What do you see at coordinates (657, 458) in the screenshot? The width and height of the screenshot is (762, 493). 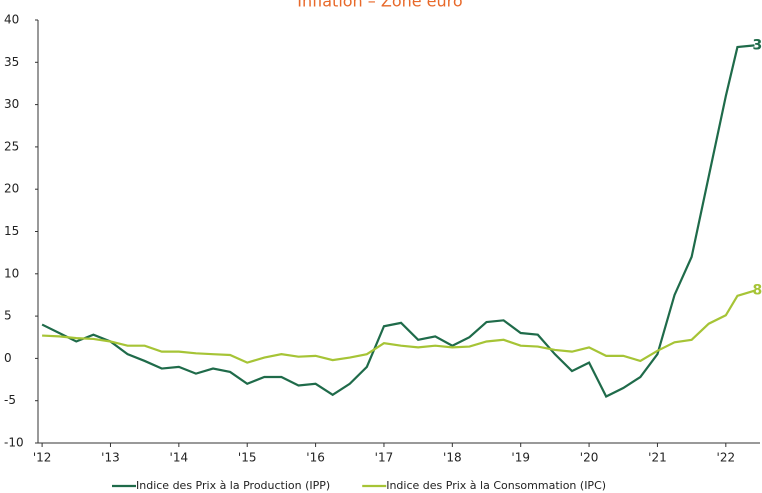 I see `x-tick-label: '21` at bounding box center [657, 458].